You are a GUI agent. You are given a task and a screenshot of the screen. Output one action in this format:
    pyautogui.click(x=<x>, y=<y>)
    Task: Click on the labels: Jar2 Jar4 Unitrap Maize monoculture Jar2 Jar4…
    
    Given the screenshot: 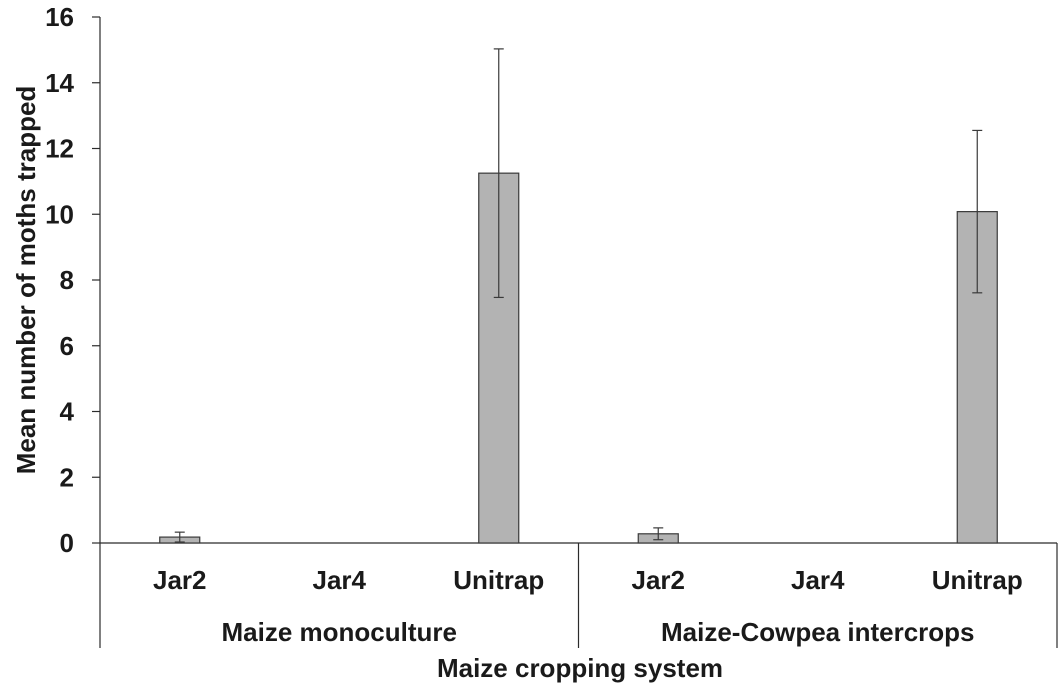 What is the action you would take?
    pyautogui.click(x=588, y=606)
    